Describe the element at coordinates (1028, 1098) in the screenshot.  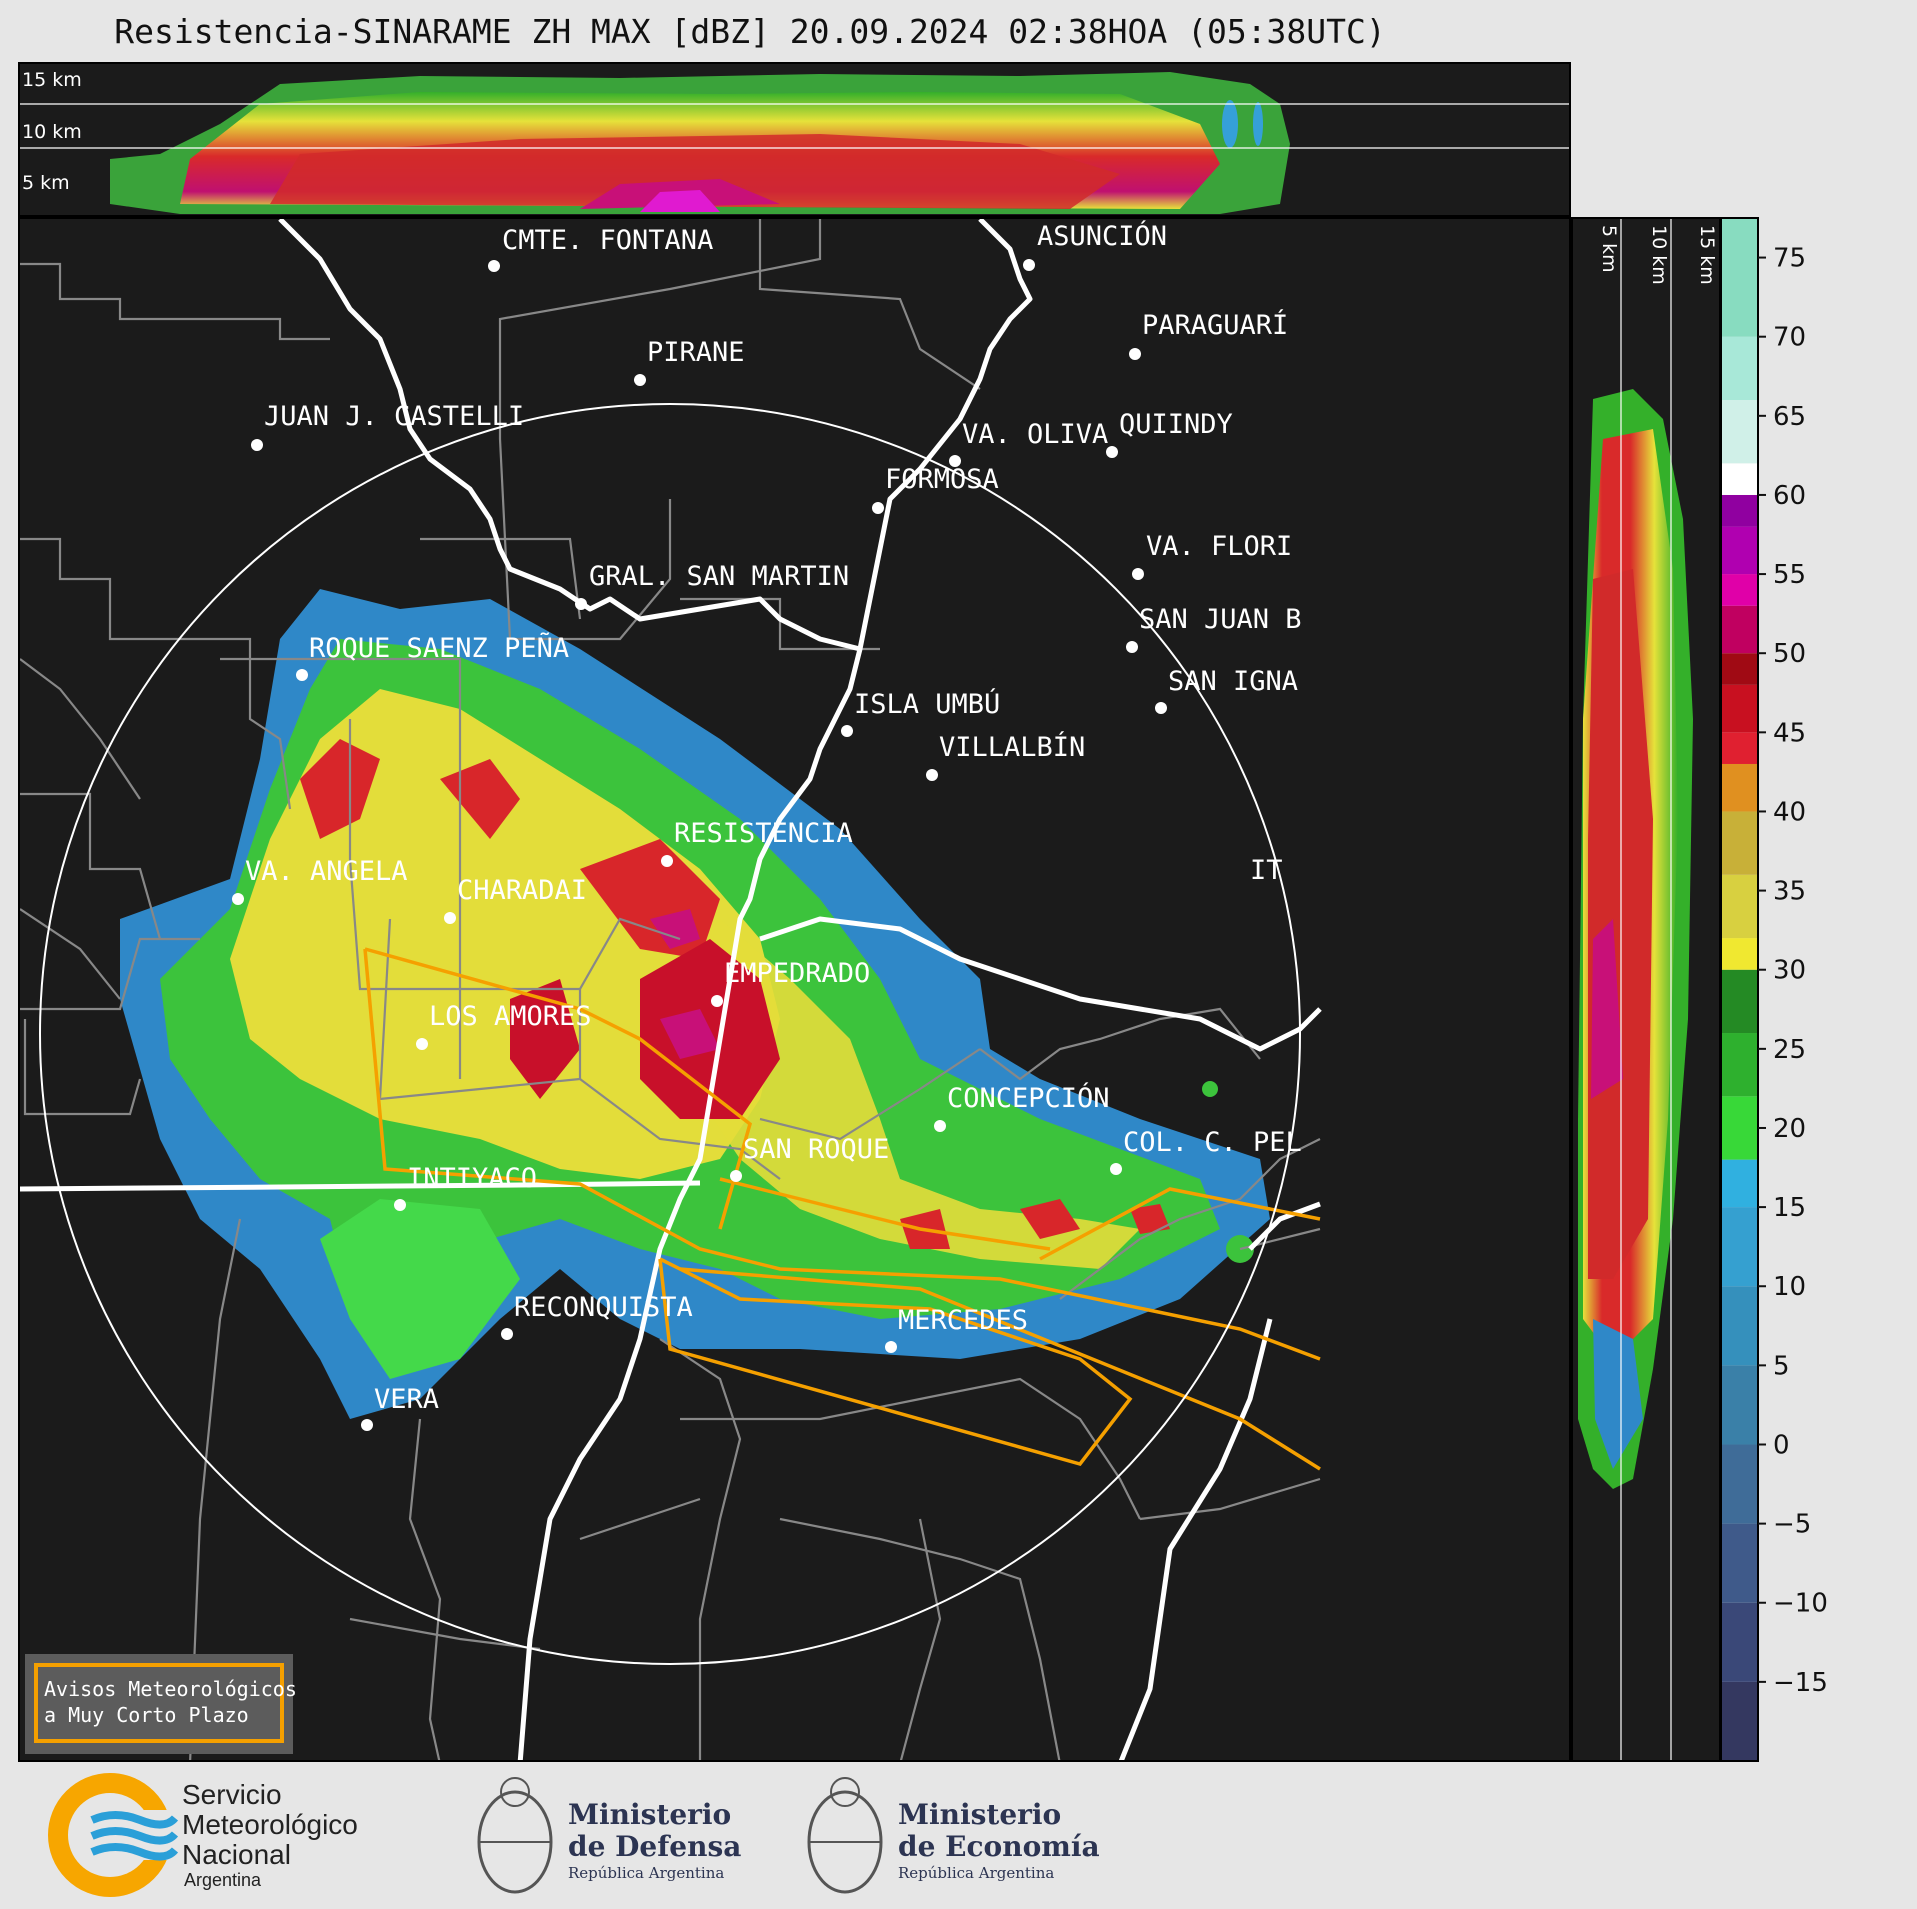
I see `city-concepcion: CONCEPCIÓN` at that location.